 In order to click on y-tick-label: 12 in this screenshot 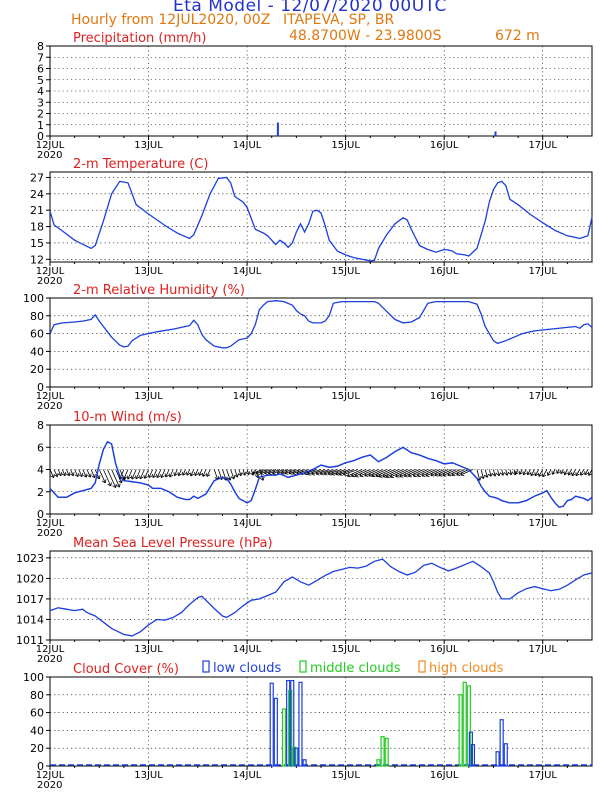, I will do `click(37, 259)`.